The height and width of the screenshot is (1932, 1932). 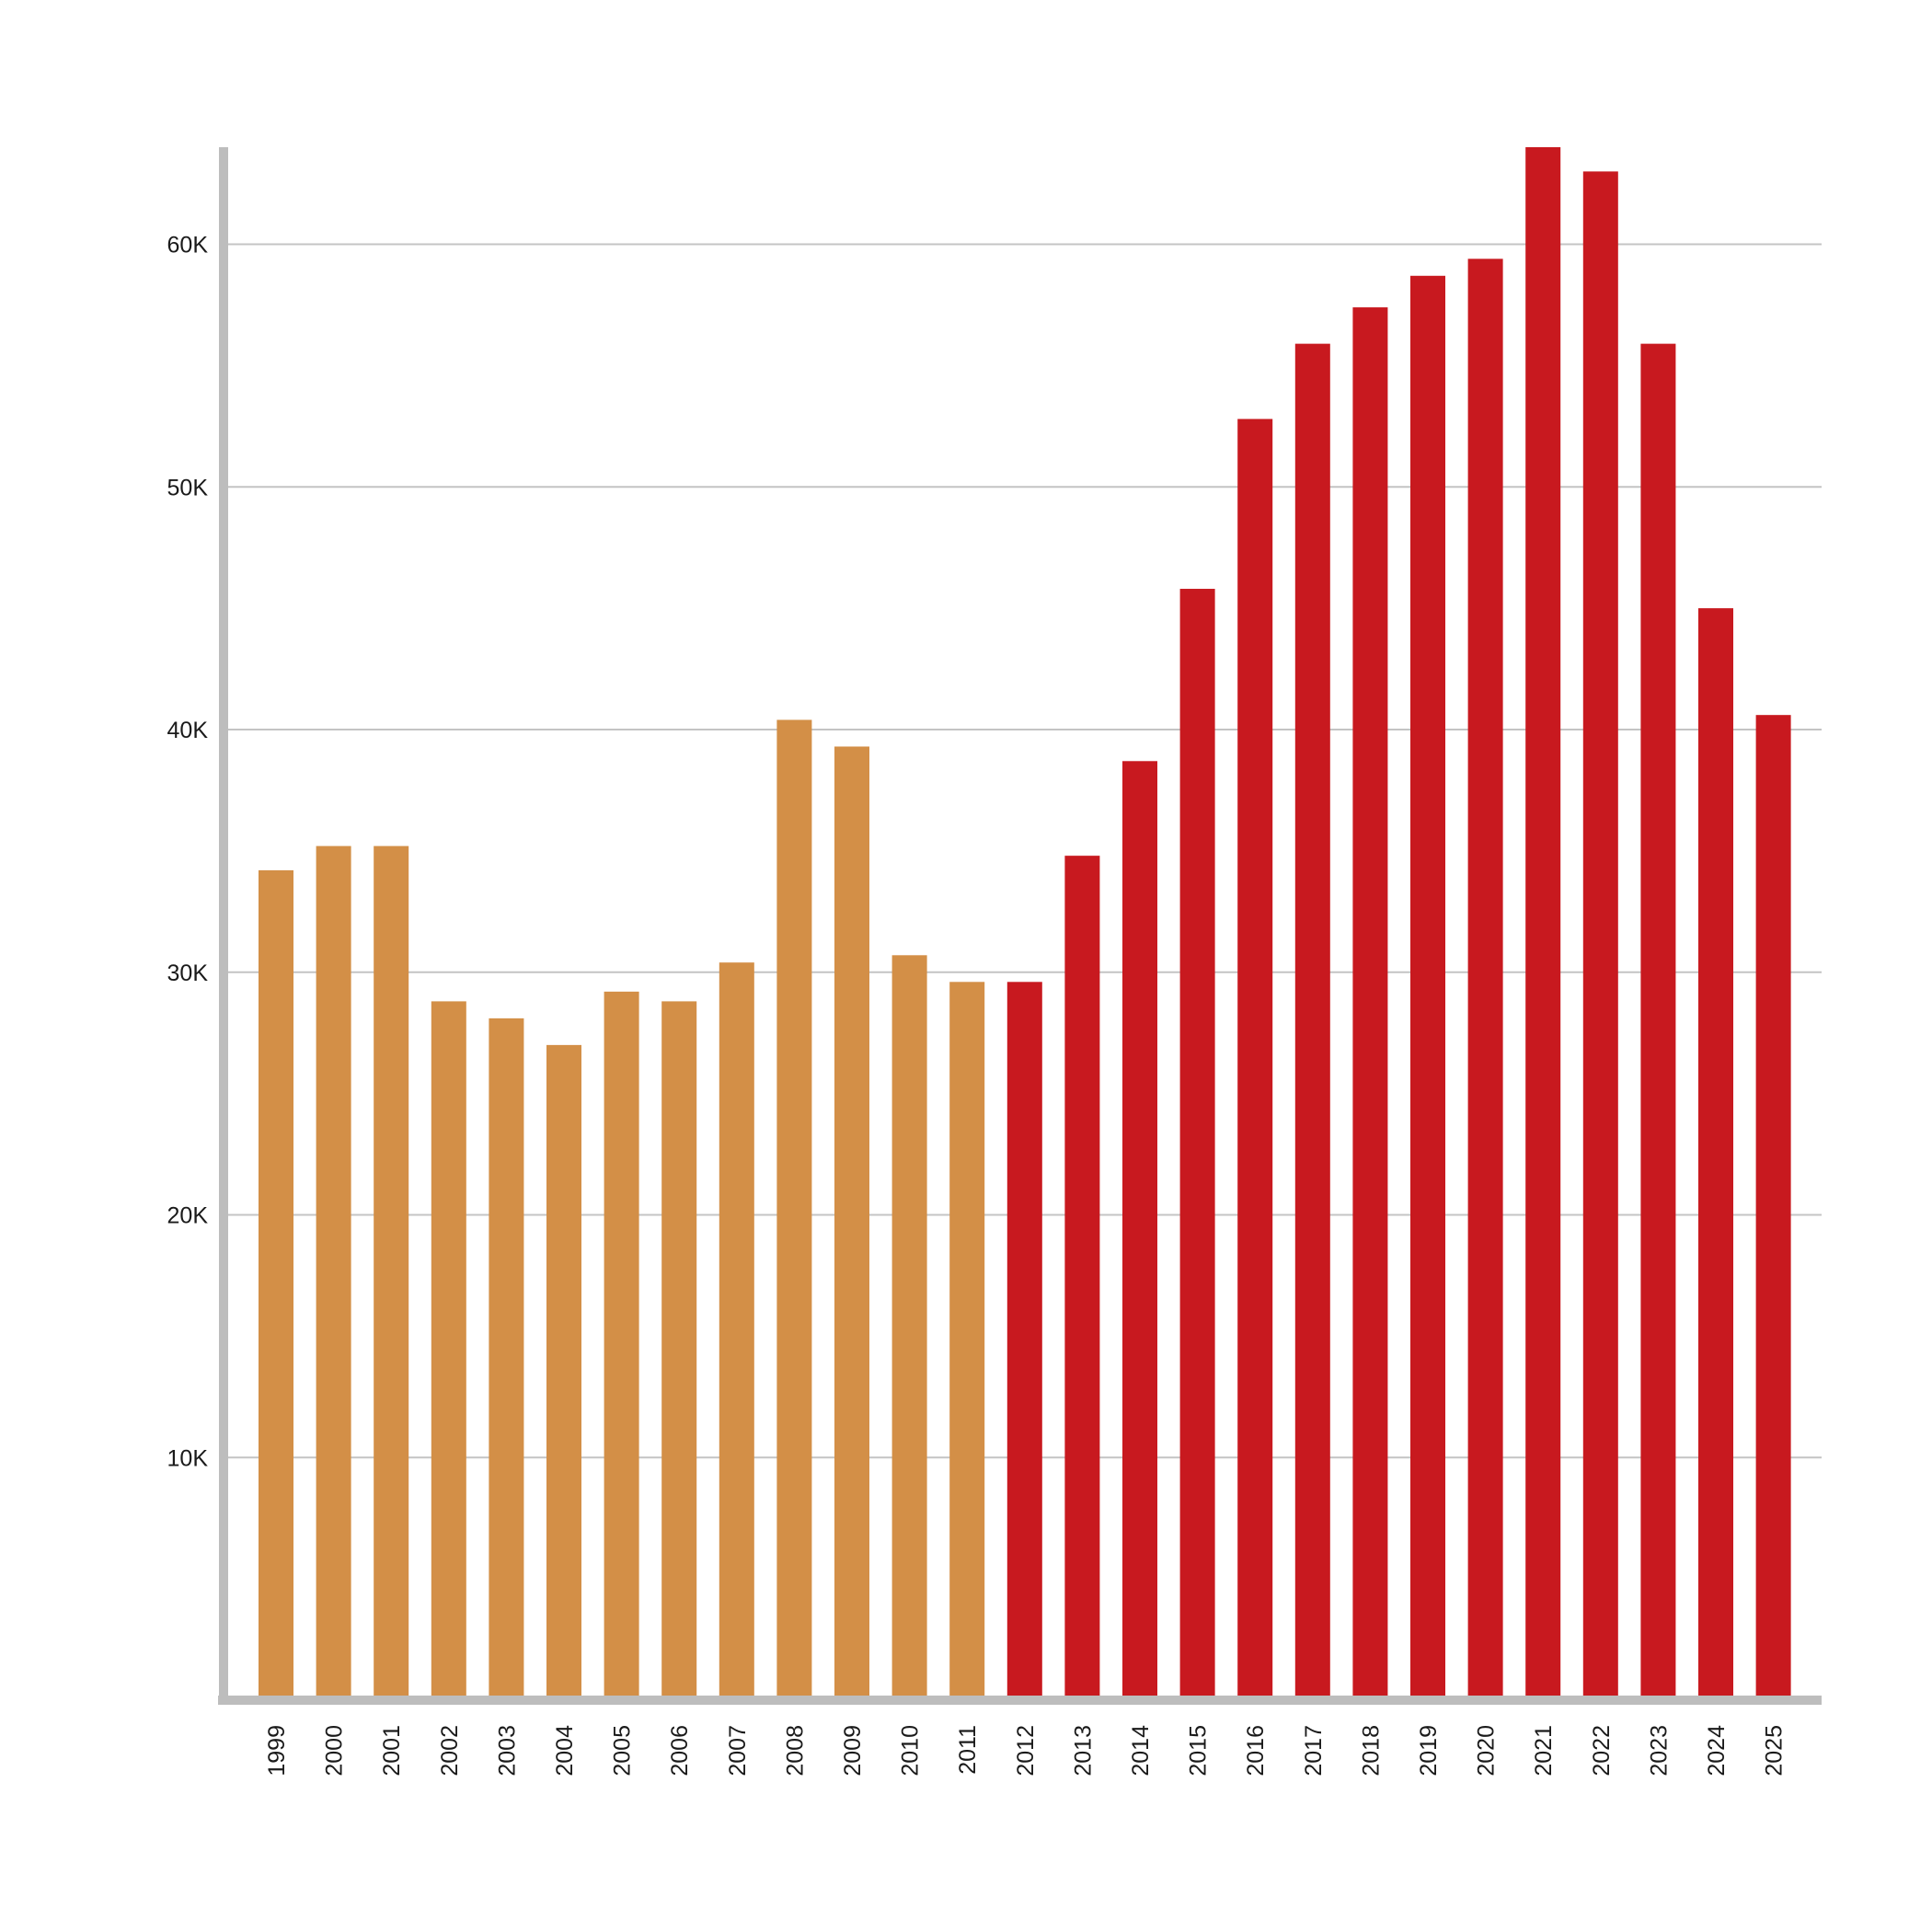 What do you see at coordinates (1312, 1022) in the screenshot?
I see `bar-2017` at bounding box center [1312, 1022].